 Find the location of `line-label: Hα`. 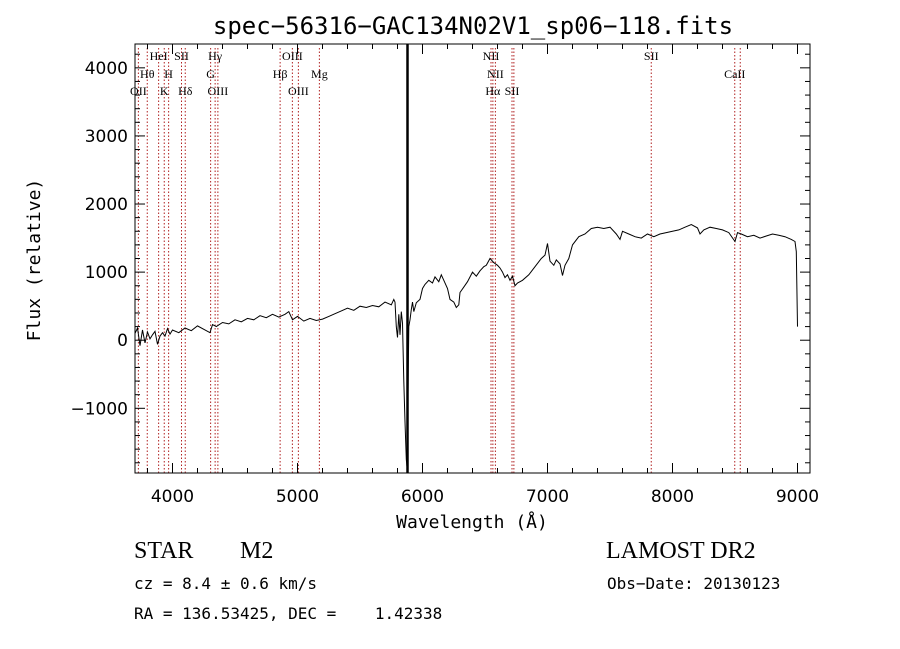

line-label: Hα is located at coordinates (493, 91).